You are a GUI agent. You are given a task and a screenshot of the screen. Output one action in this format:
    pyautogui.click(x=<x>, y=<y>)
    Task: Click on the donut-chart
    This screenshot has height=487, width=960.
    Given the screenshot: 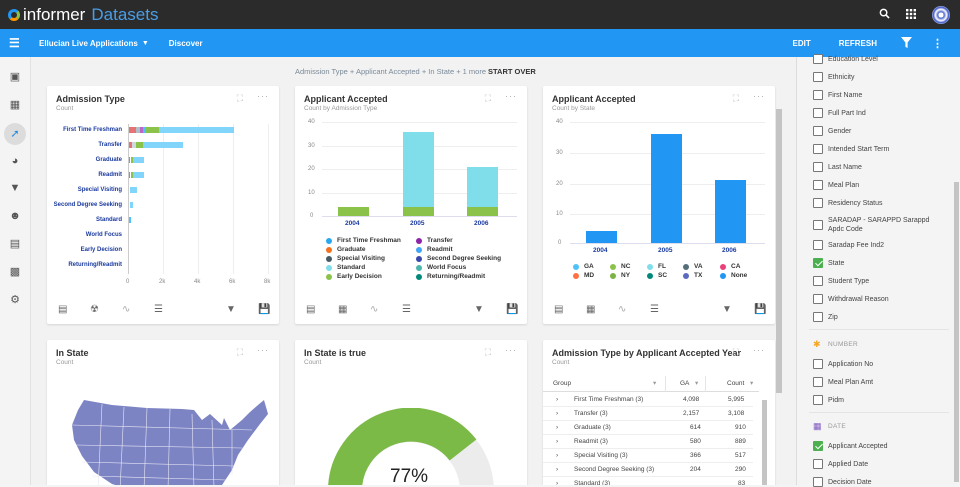 What is the action you would take?
    pyautogui.click(x=411, y=446)
    